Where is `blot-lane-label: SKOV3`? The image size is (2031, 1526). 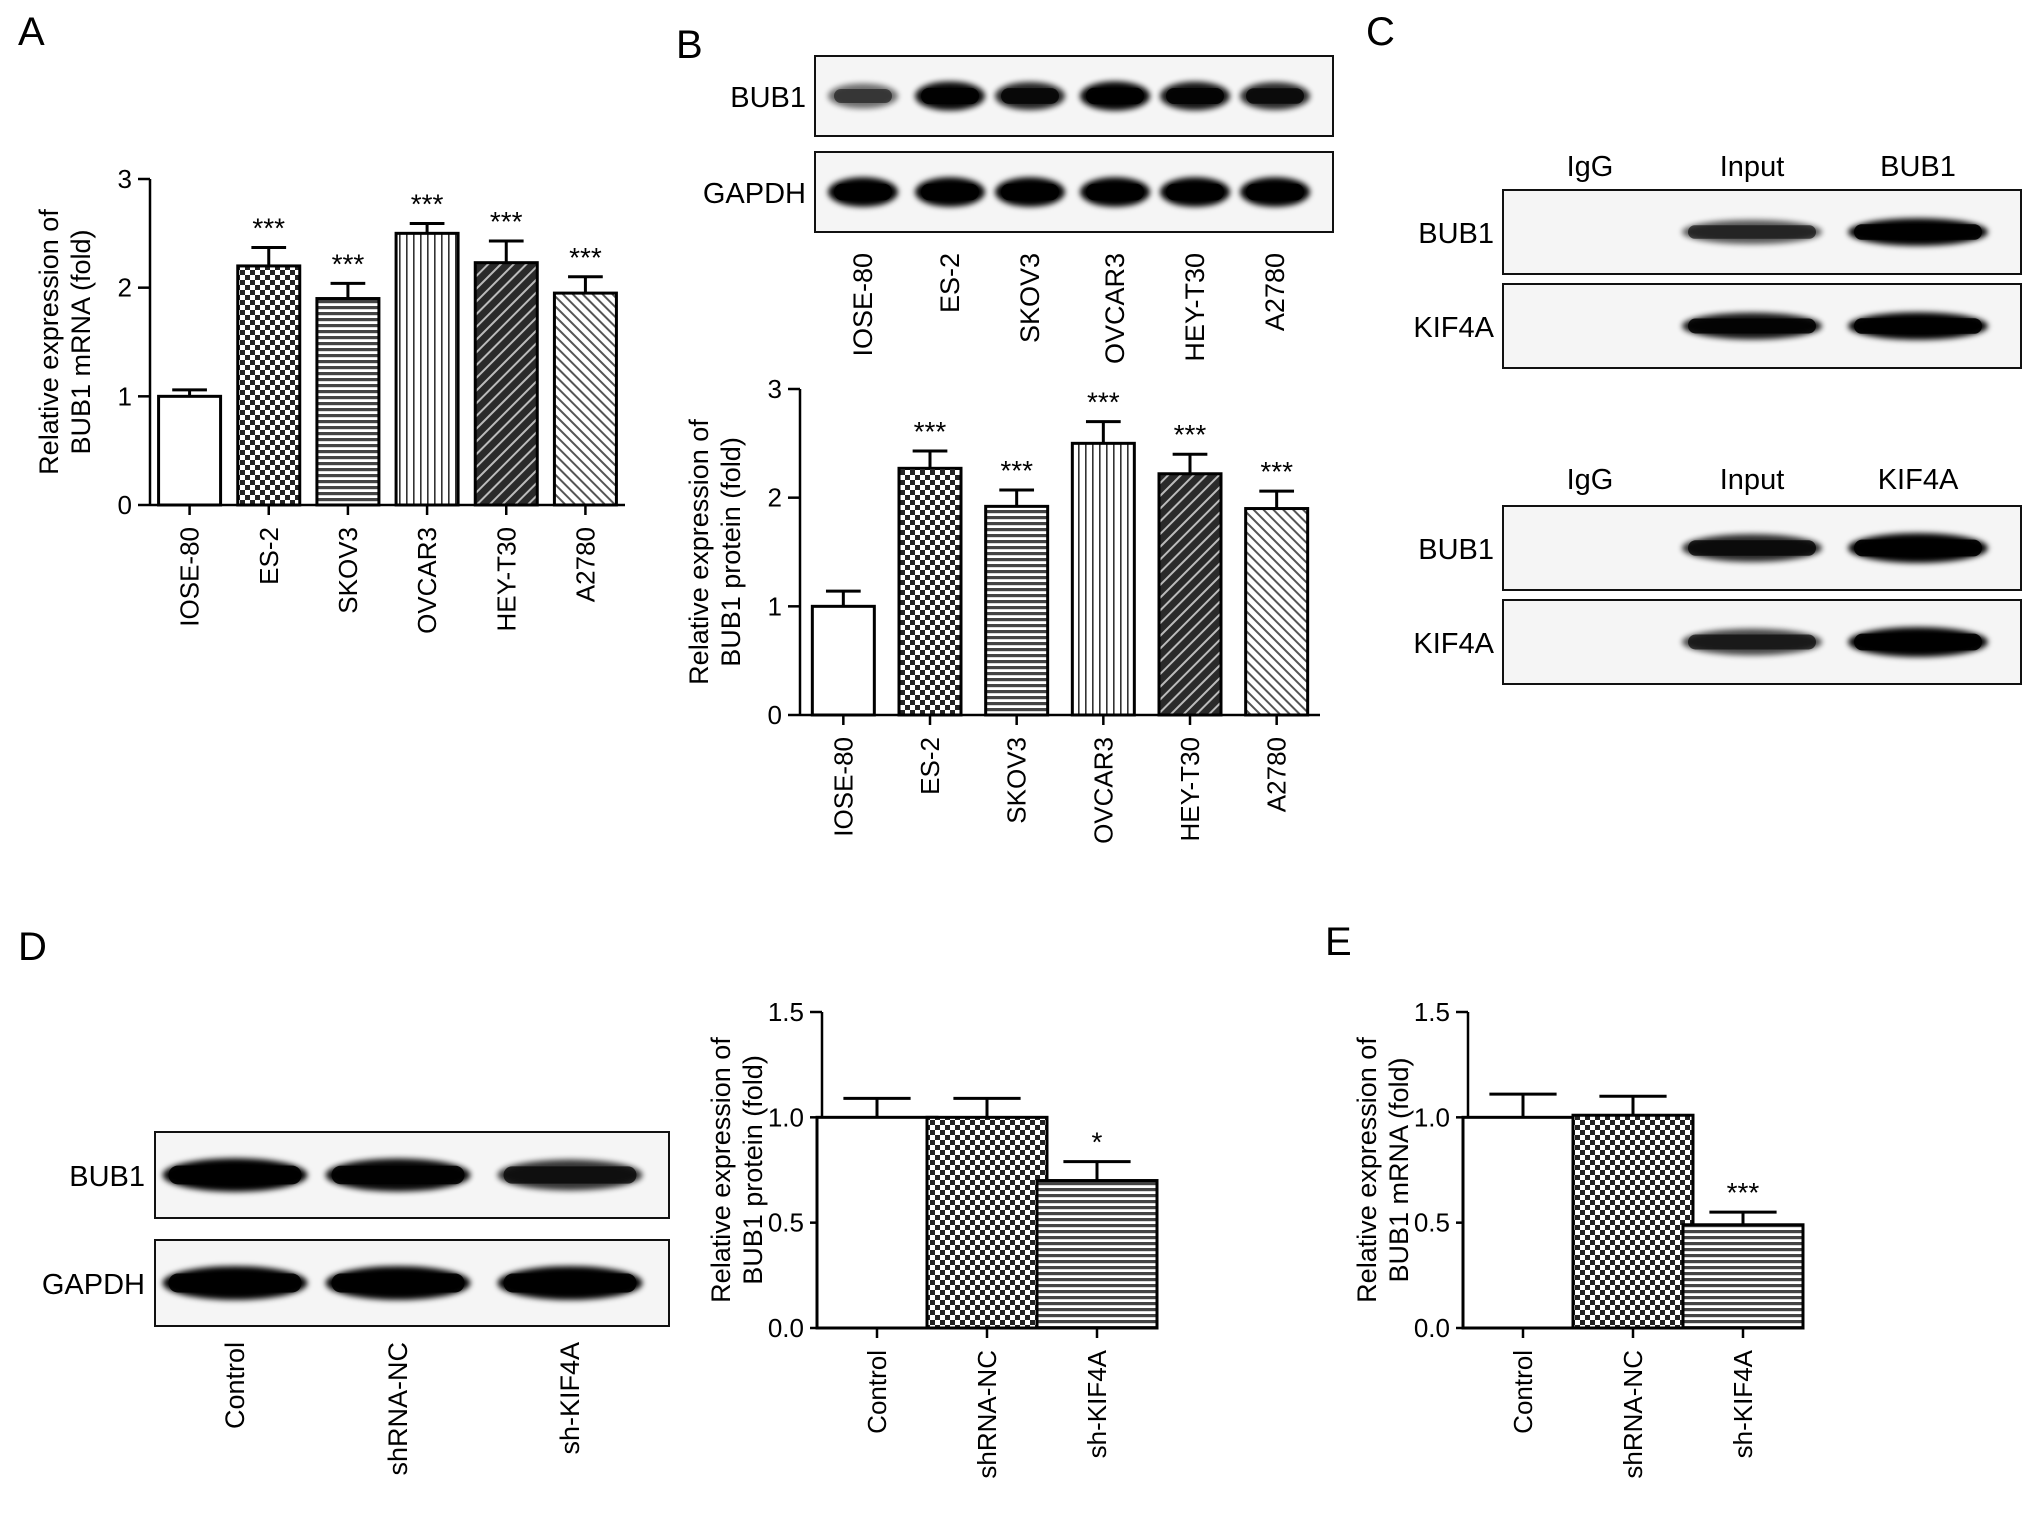 blot-lane-label: SKOV3 is located at coordinates (1030, 298).